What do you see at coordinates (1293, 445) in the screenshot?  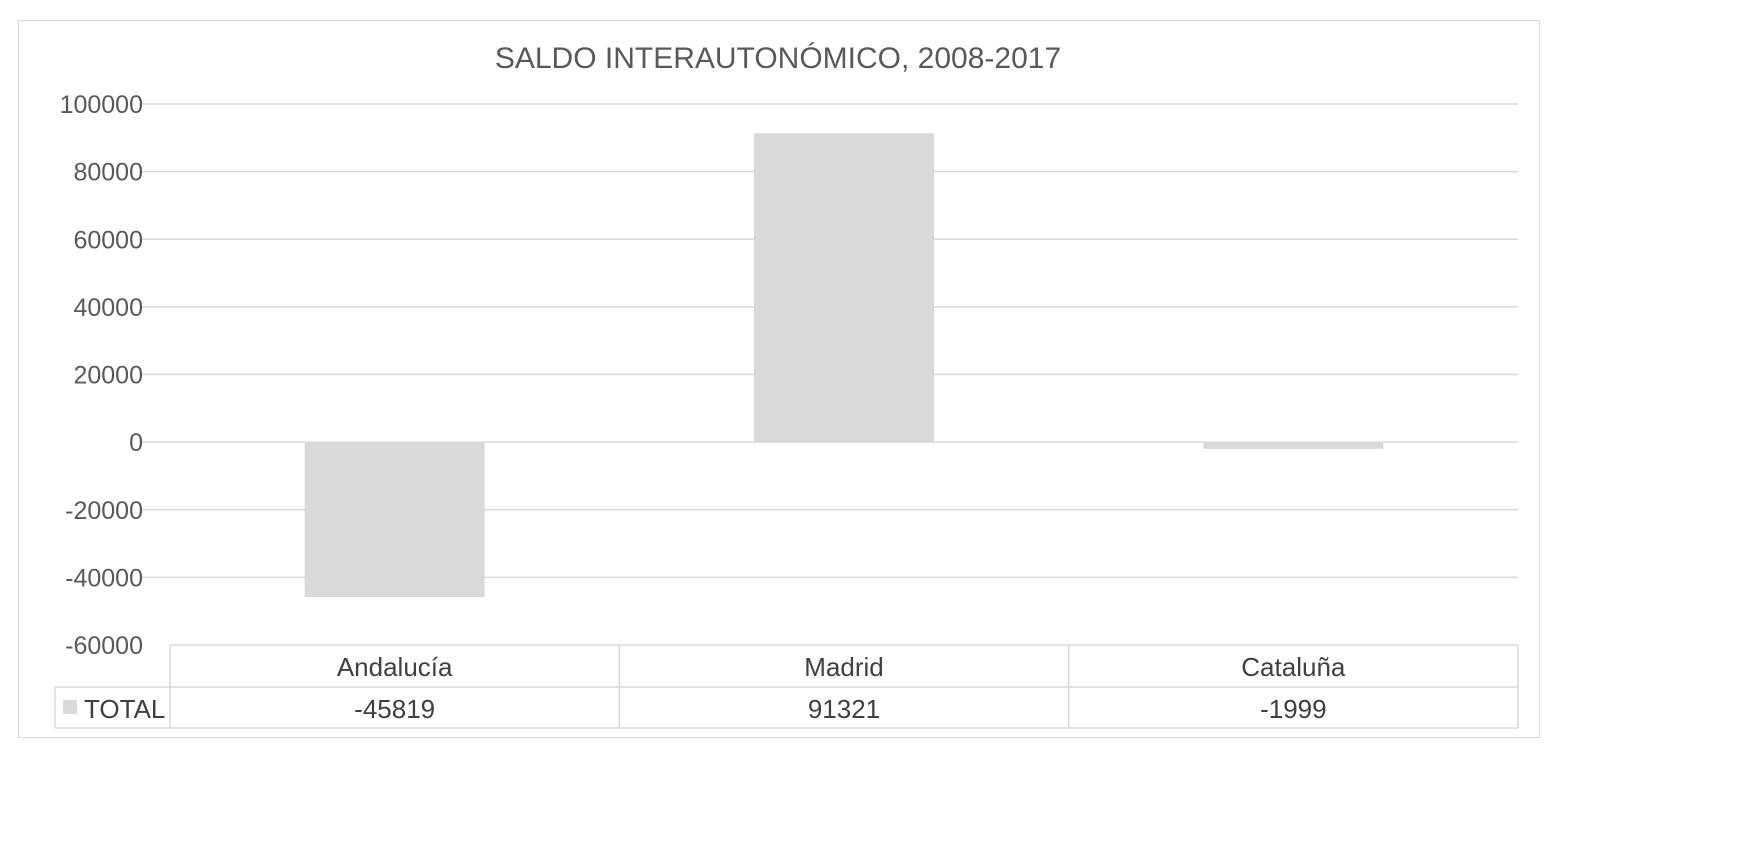 I see `bar-cataluña` at bounding box center [1293, 445].